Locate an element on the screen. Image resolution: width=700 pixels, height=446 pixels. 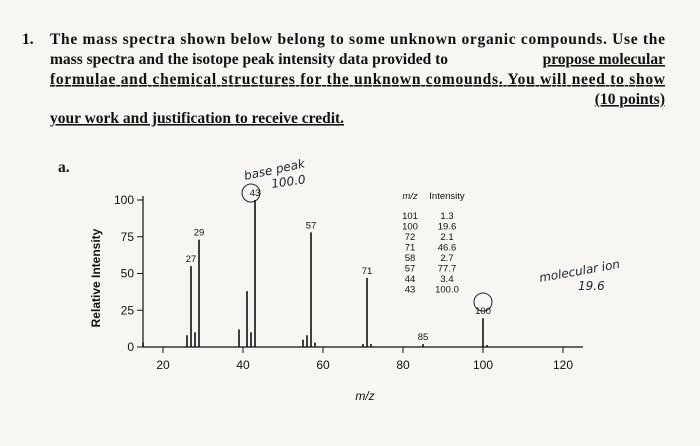
y-axis-label: Relative Intensity is located at coordinates (96, 277).